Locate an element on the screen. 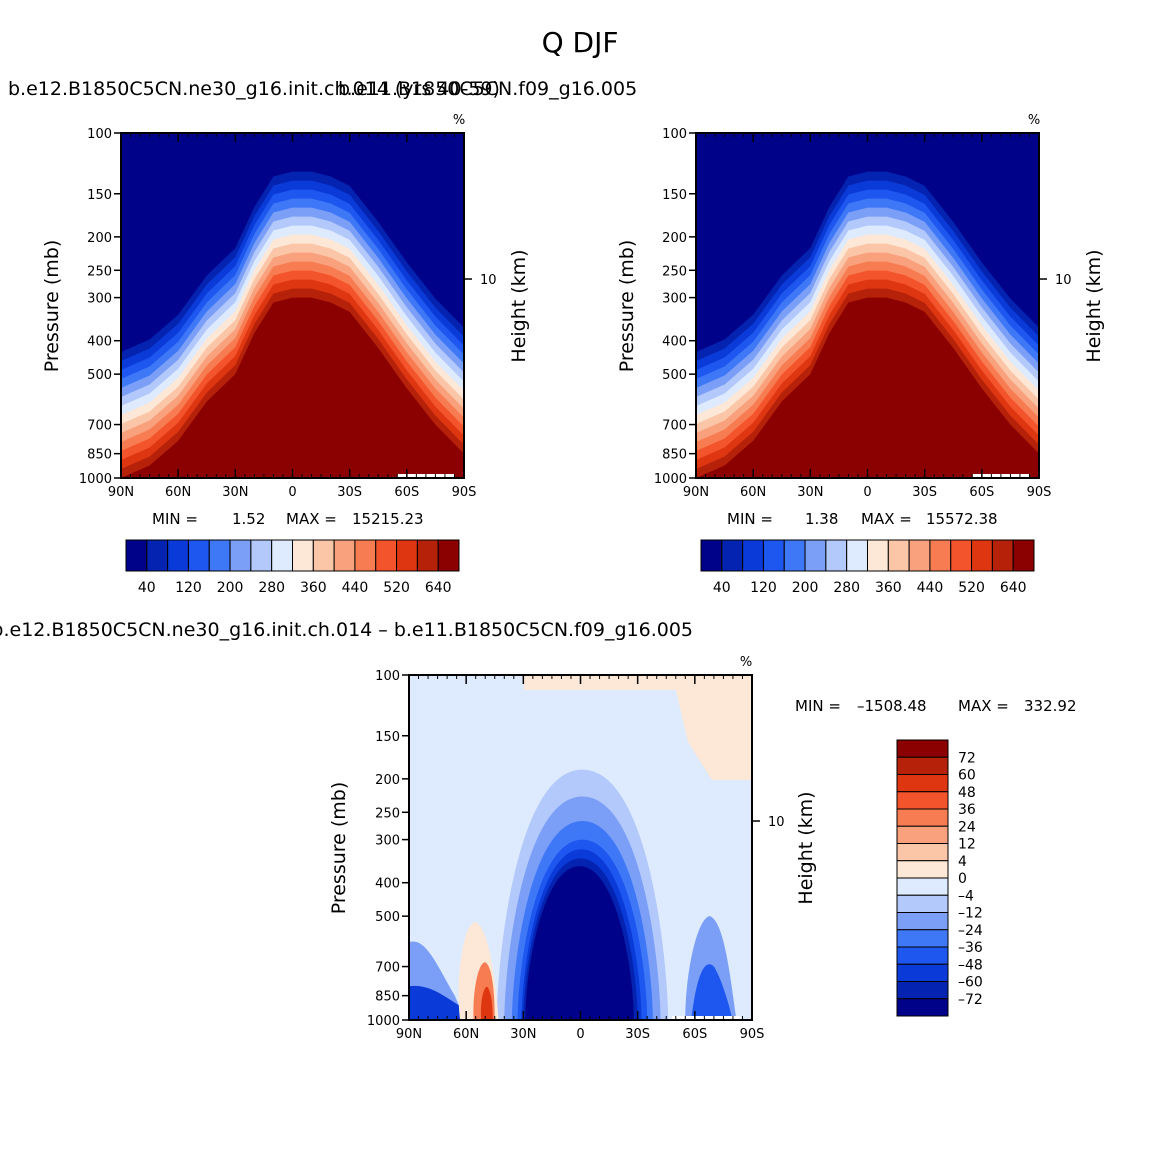 The width and height of the screenshot is (1161, 1165). y-tick-label: 200 is located at coordinates (99, 238).